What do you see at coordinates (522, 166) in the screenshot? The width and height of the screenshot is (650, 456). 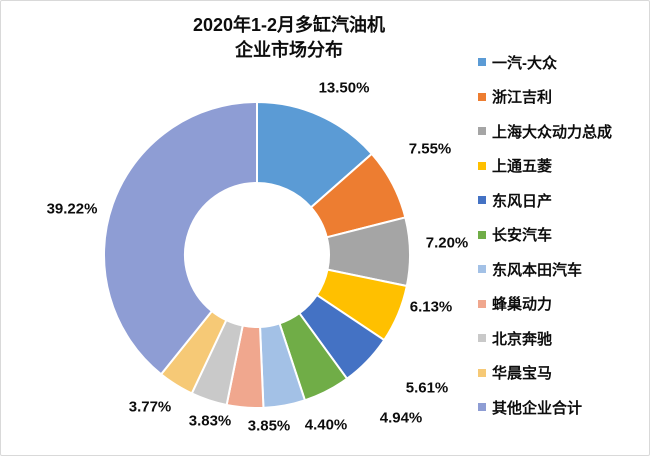 I see `legend-label: 上通五菱` at bounding box center [522, 166].